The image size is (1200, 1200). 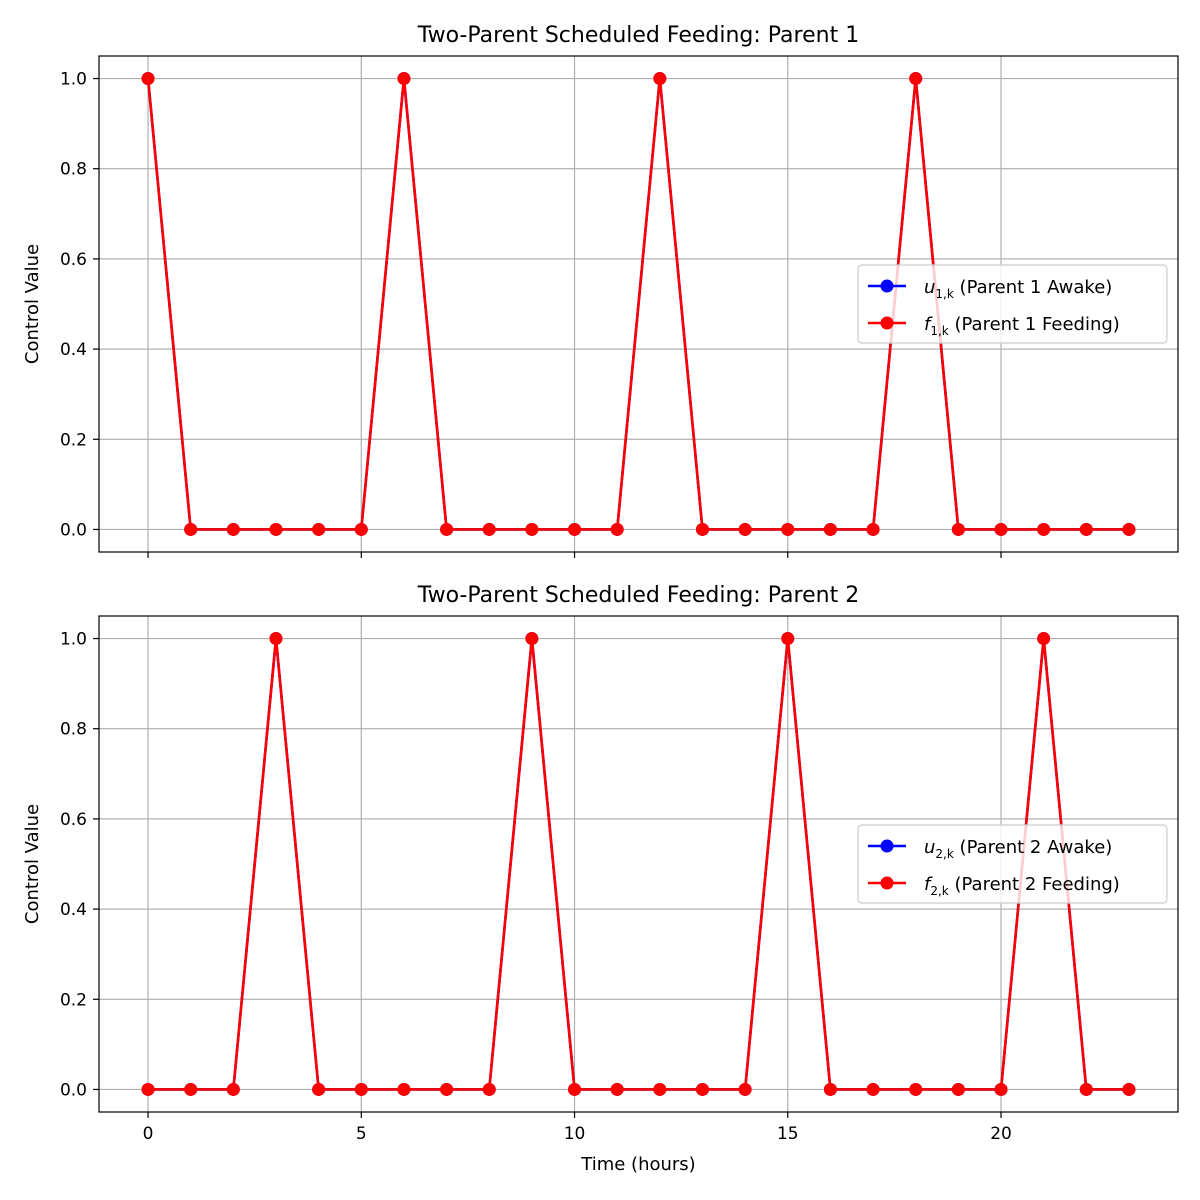 I want to click on legend-entry: u1,k (Parent 1 Awake), so click(x=990, y=289).